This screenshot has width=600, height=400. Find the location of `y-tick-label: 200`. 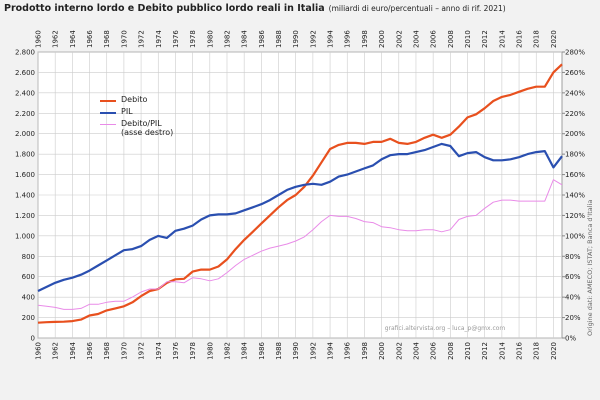

y-tick-label: 200 is located at coordinates (28, 318).